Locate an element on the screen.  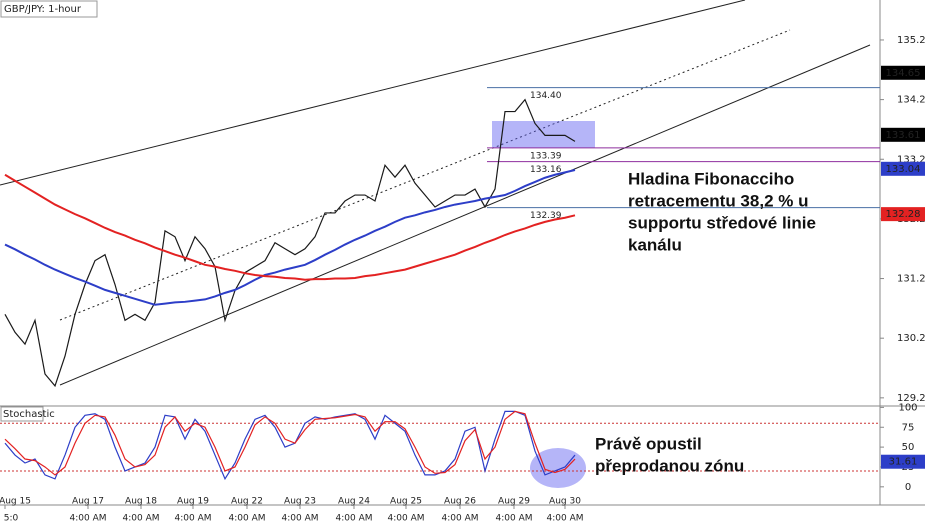
chart-title: GBP/JPY: 1-hour is located at coordinates (43, 9).